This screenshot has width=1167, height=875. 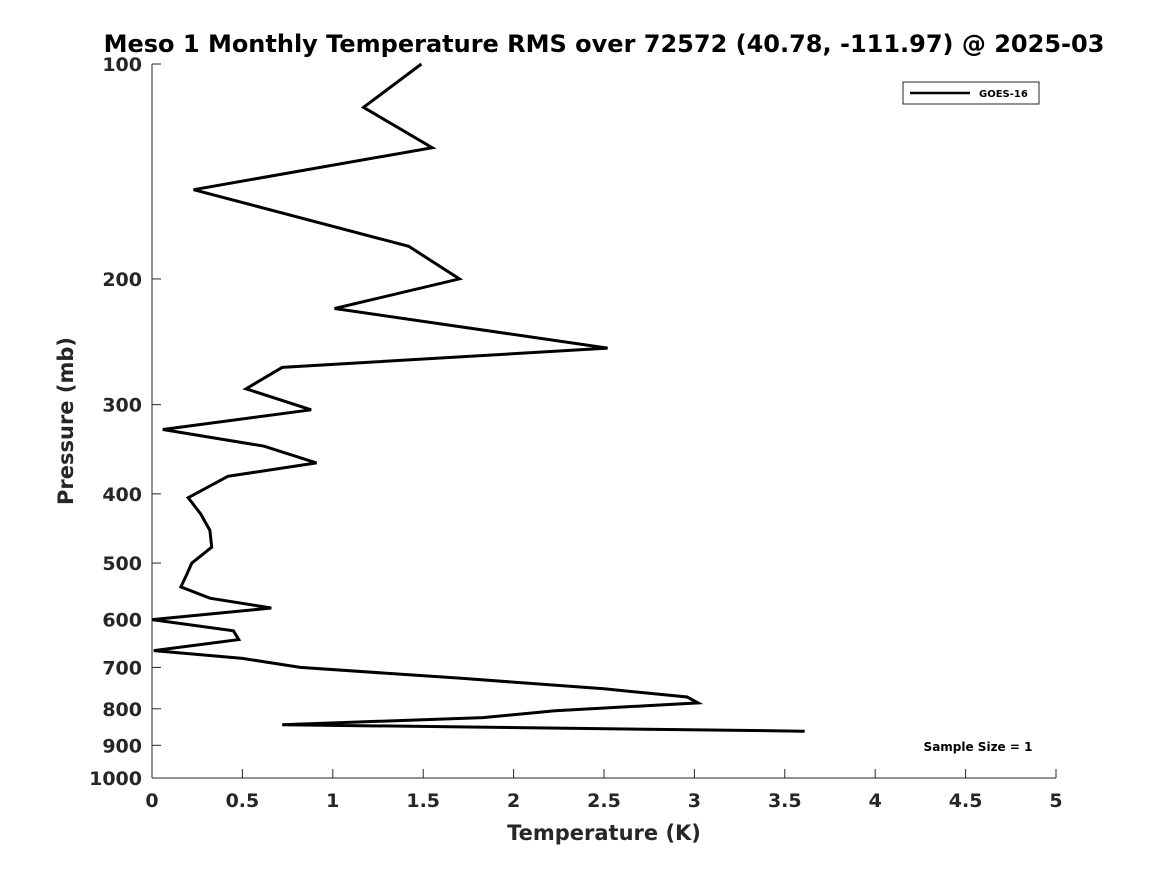 I want to click on y-tick-label-200: 200, so click(x=122, y=280).